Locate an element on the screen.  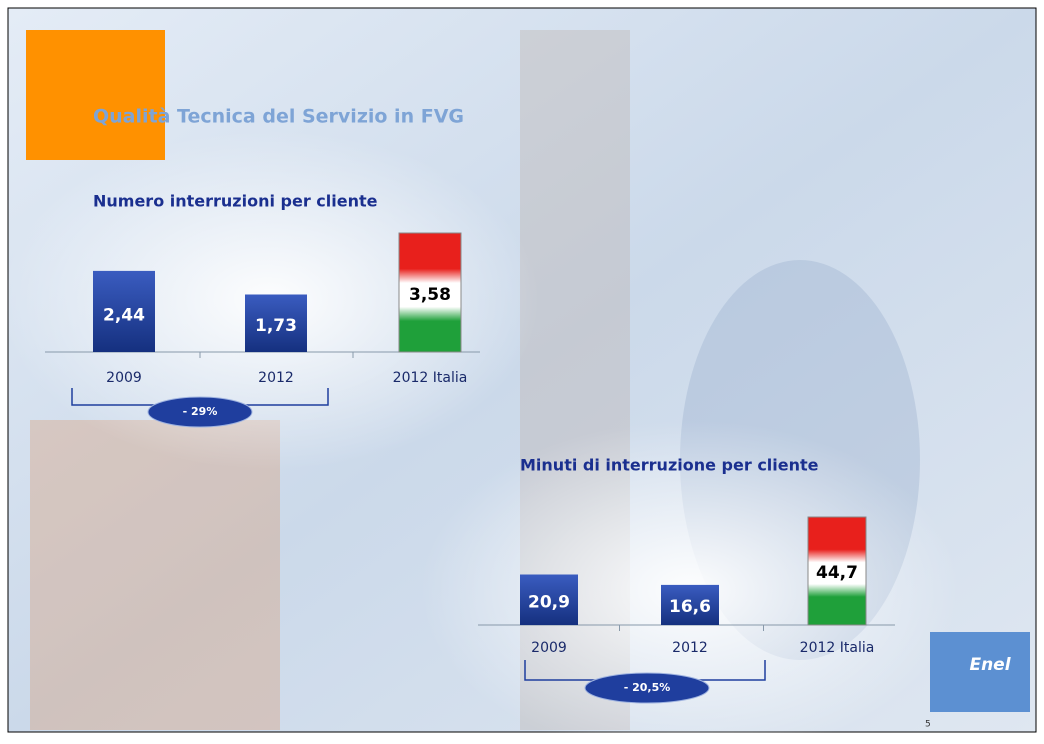
value-label: 44,7 is located at coordinates (837, 573).